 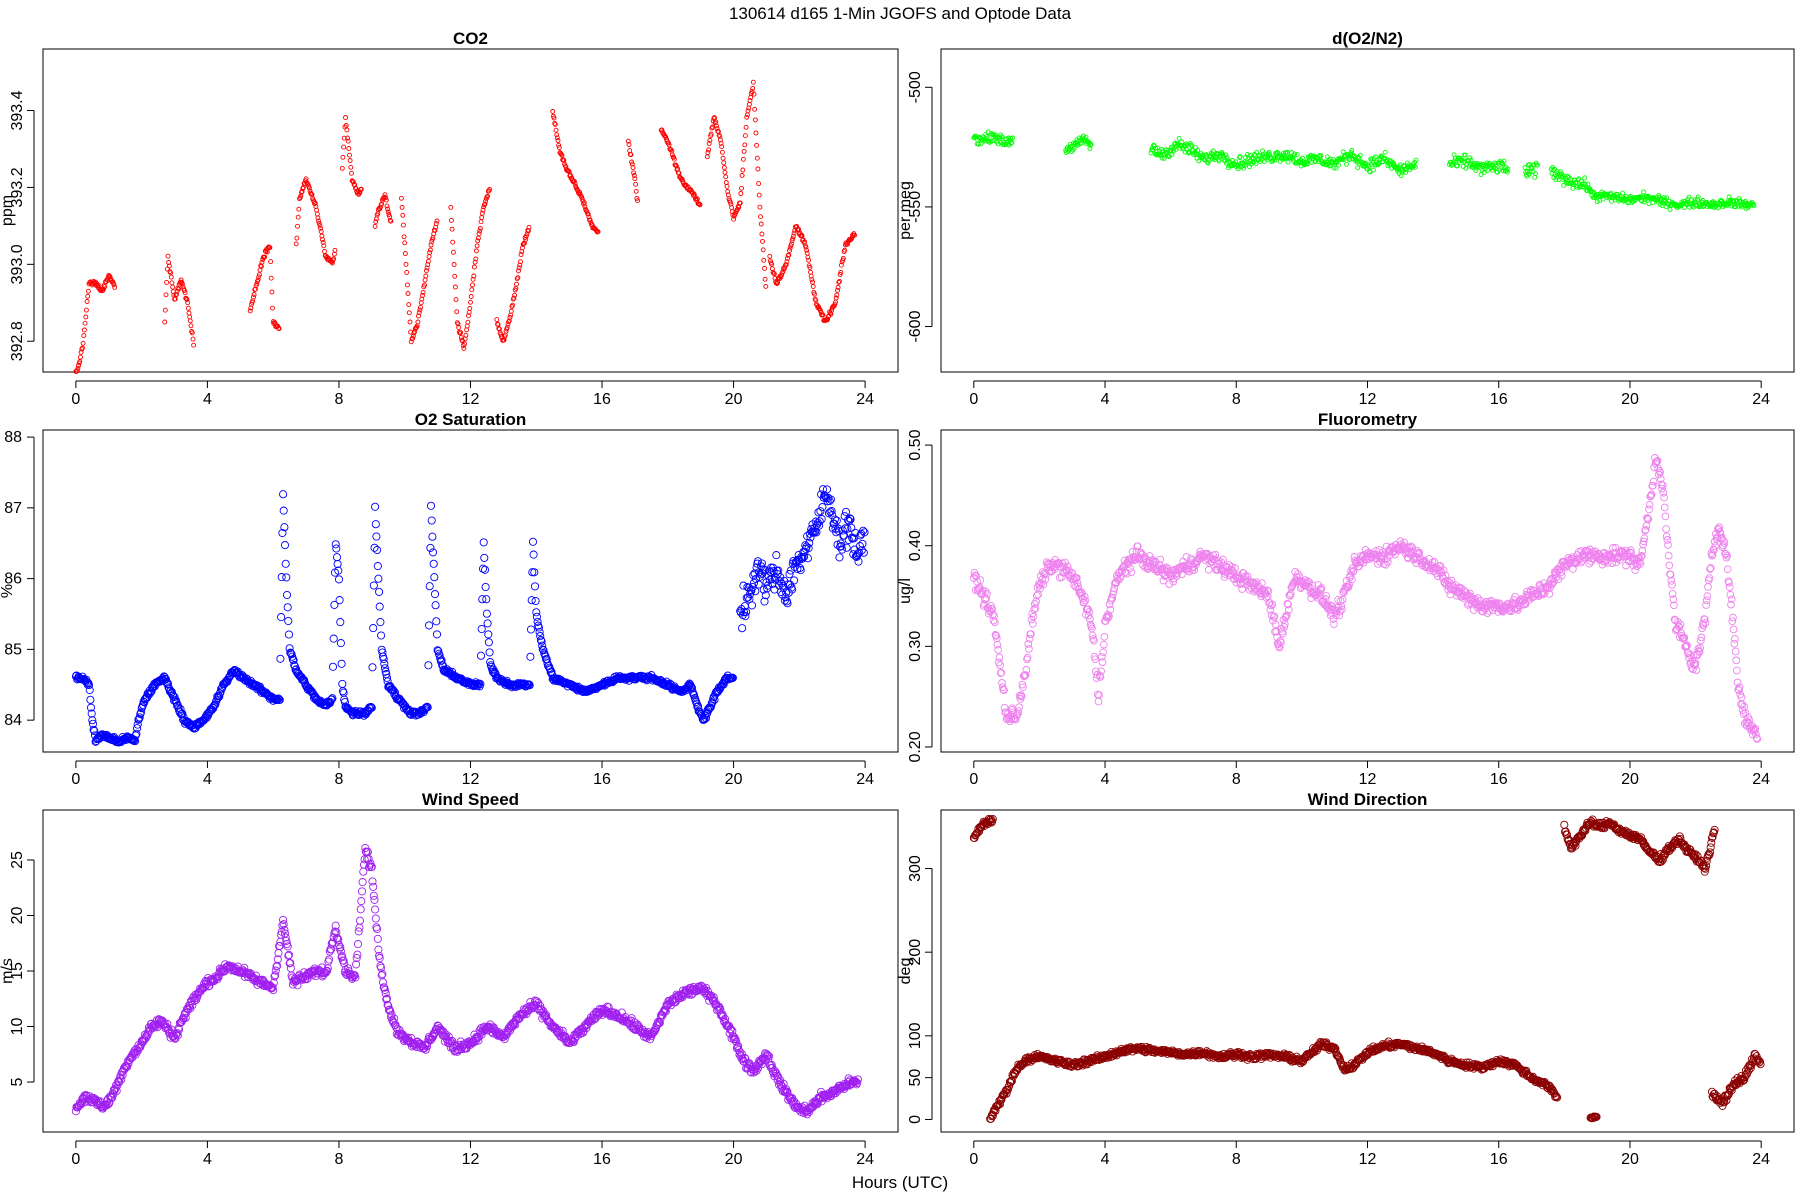 I want to click on x-tick-label: 0, so click(x=973, y=779).